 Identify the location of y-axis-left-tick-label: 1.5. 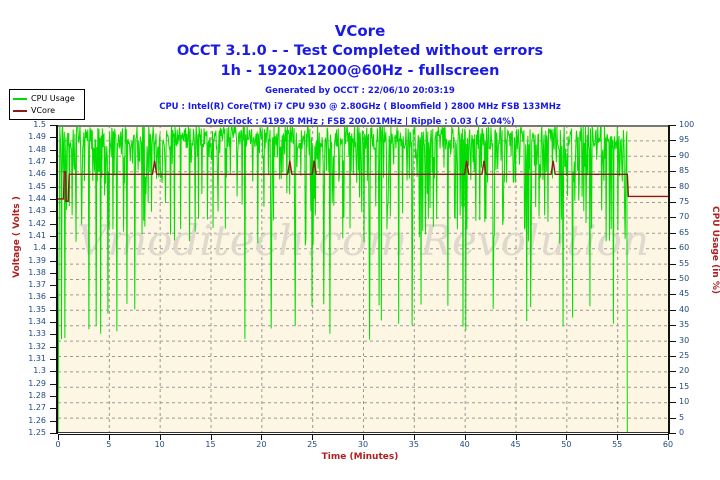
(39, 124).